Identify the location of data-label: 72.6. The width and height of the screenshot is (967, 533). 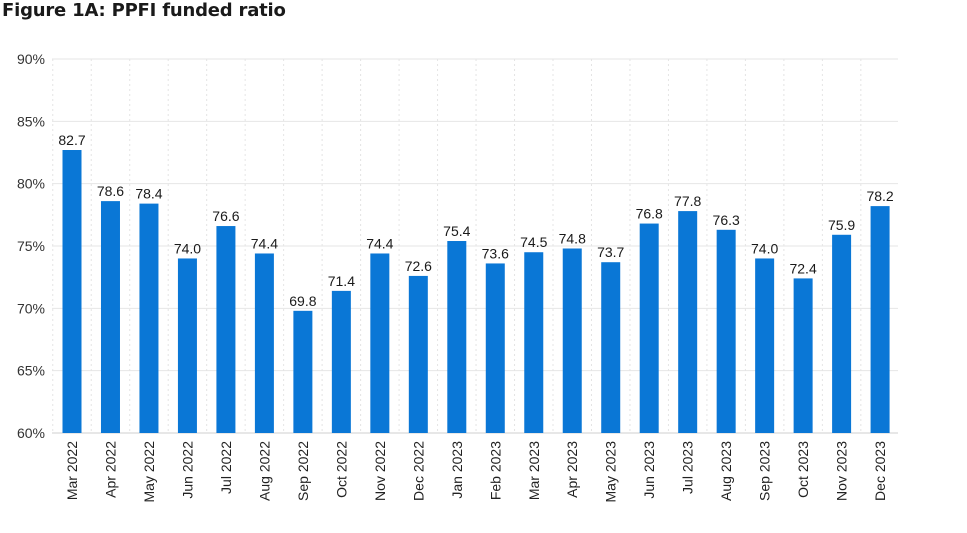
(418, 266).